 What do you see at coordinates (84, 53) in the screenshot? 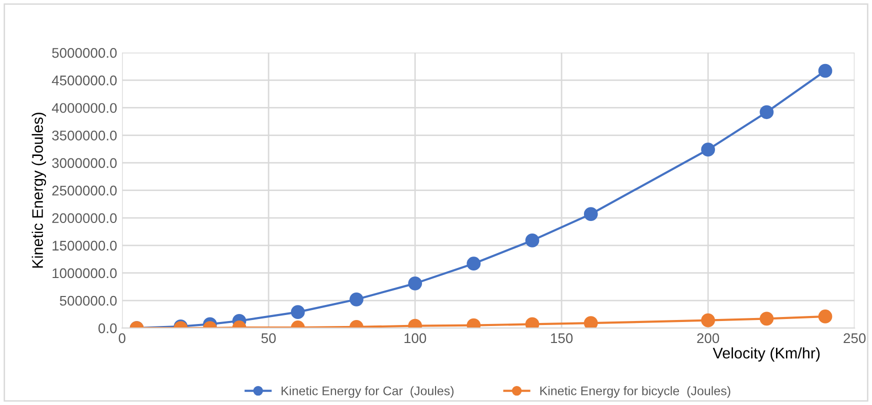
I see `y-tick-label: 5000000.0` at bounding box center [84, 53].